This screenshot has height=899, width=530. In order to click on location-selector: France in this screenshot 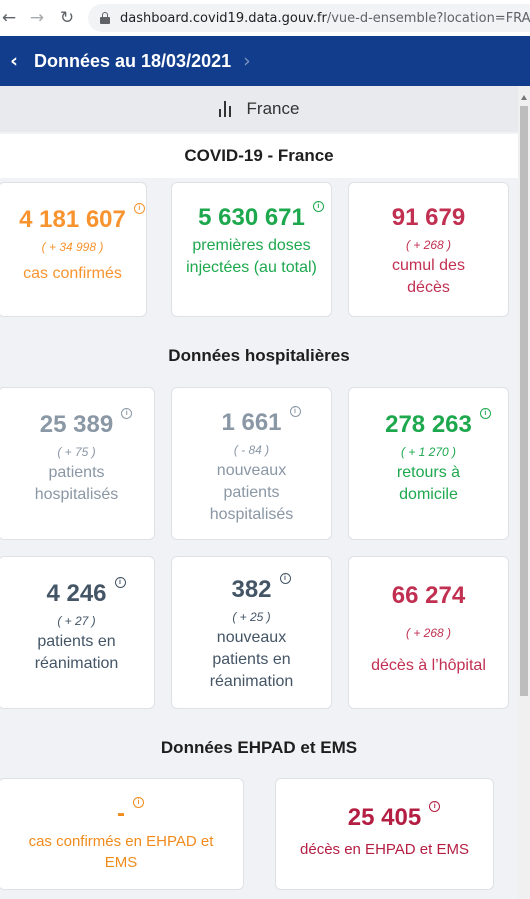, I will do `click(259, 109)`.